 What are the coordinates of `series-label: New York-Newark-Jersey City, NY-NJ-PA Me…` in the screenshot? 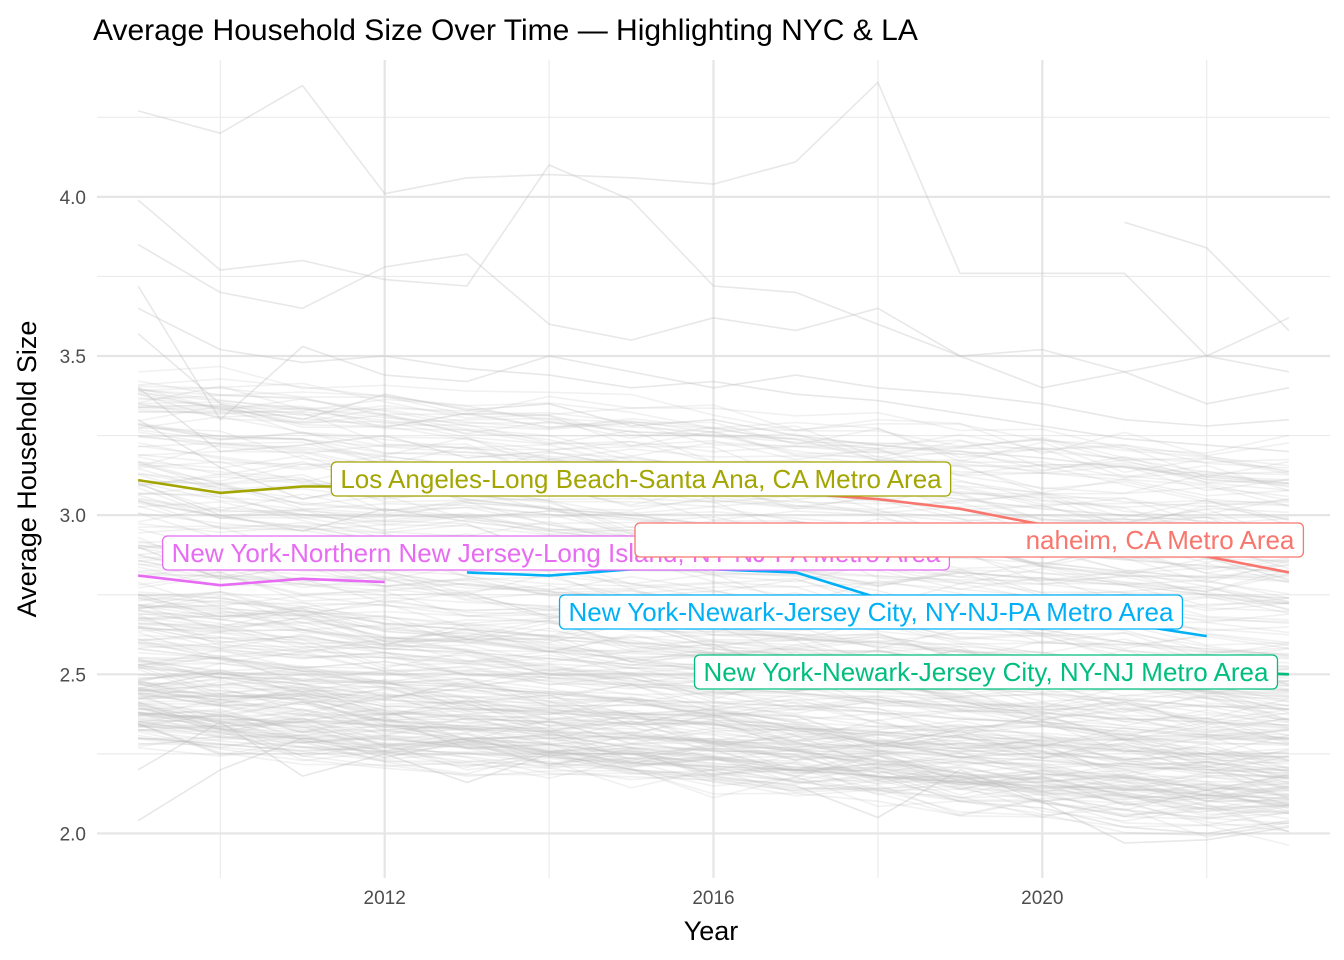 It's located at (871, 612).